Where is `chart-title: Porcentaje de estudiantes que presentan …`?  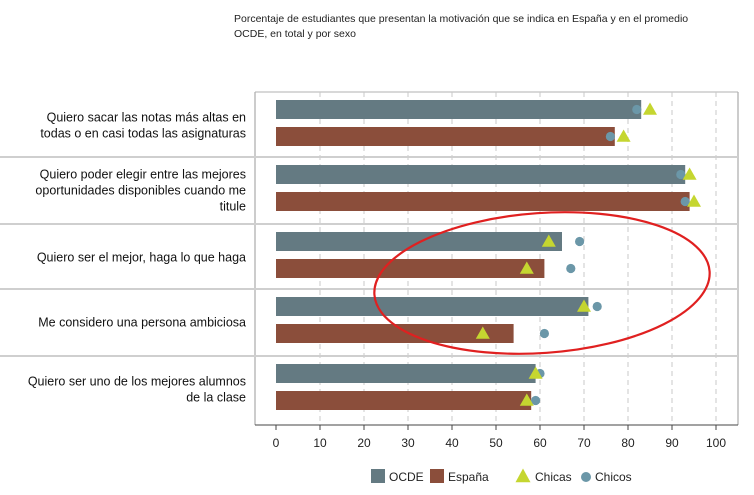
chart-title: Porcentaje de estudiantes que presentan … is located at coordinates (461, 26).